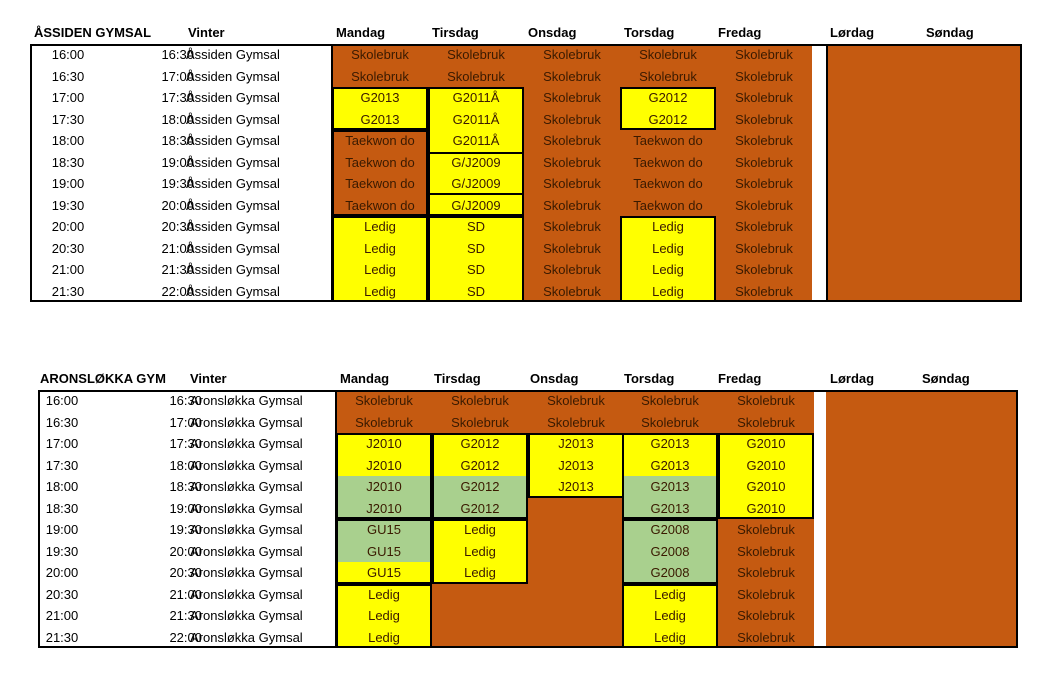 This screenshot has width=1050, height=680. I want to click on day-lordag: Lørdag, so click(852, 378).